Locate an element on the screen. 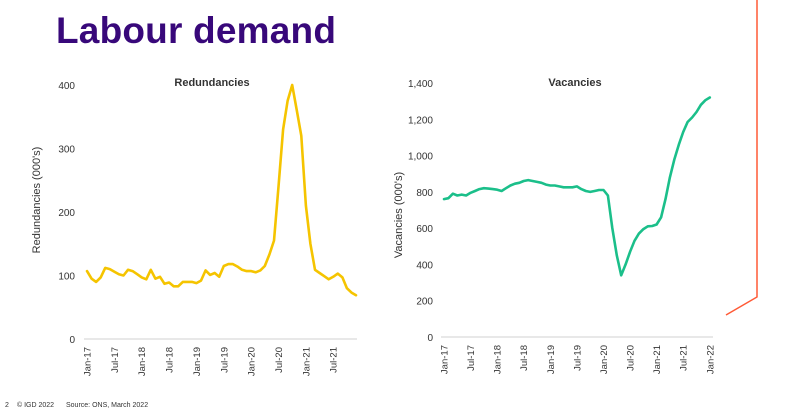 This screenshot has height=416, width=800. y-tick-label: 600 is located at coordinates (424, 229).